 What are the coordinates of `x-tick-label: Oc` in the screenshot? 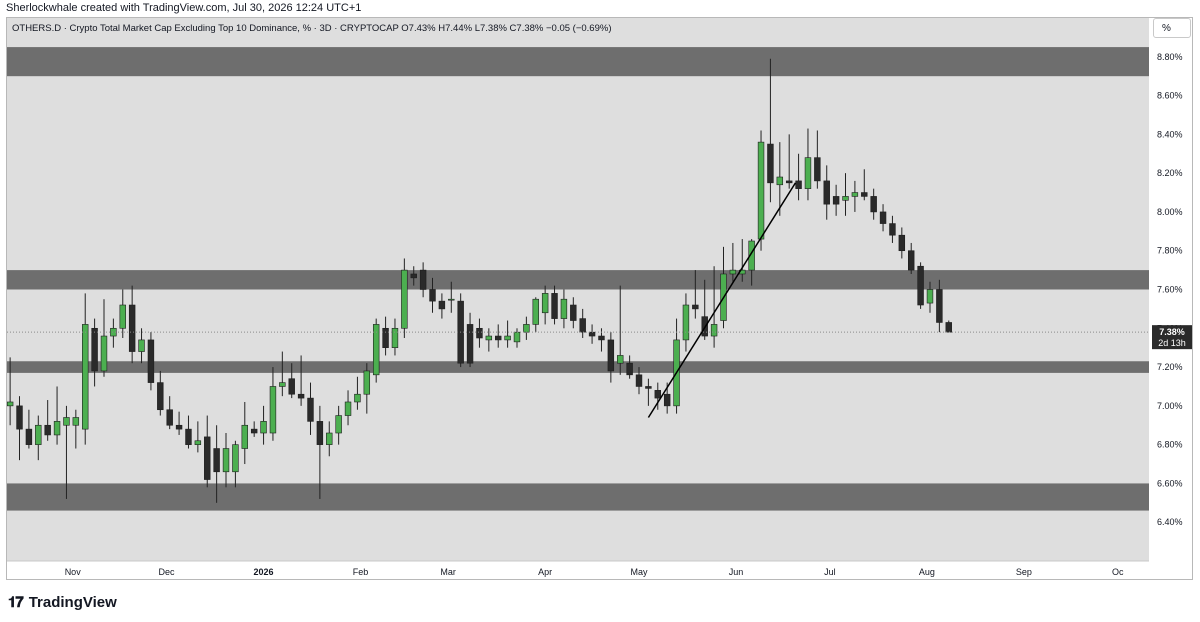 It's located at (1118, 572).